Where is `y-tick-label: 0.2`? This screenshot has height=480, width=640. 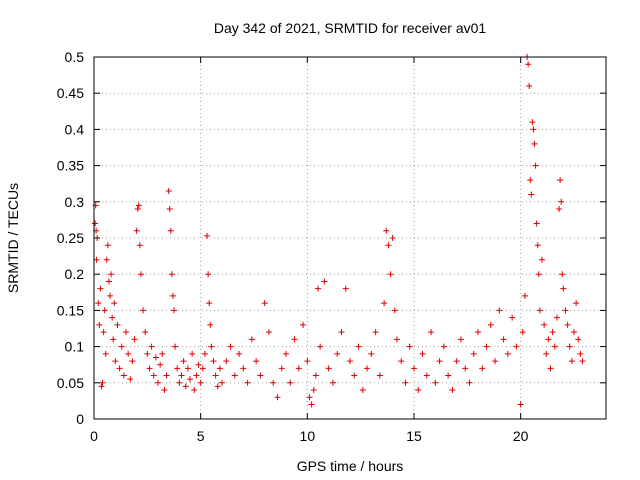
y-tick-label: 0.2 is located at coordinates (75, 274).